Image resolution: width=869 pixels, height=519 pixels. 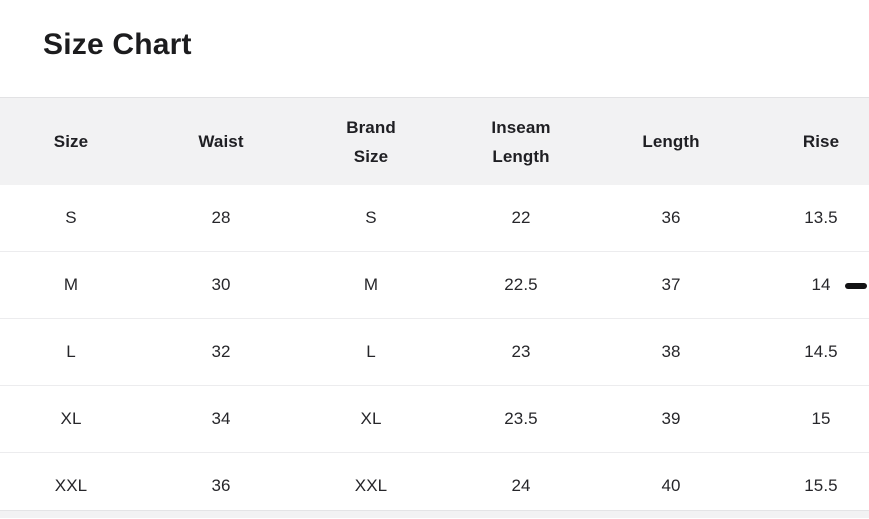 What do you see at coordinates (807, 352) in the screenshot?
I see `cell-rise-l: 14.5` at bounding box center [807, 352].